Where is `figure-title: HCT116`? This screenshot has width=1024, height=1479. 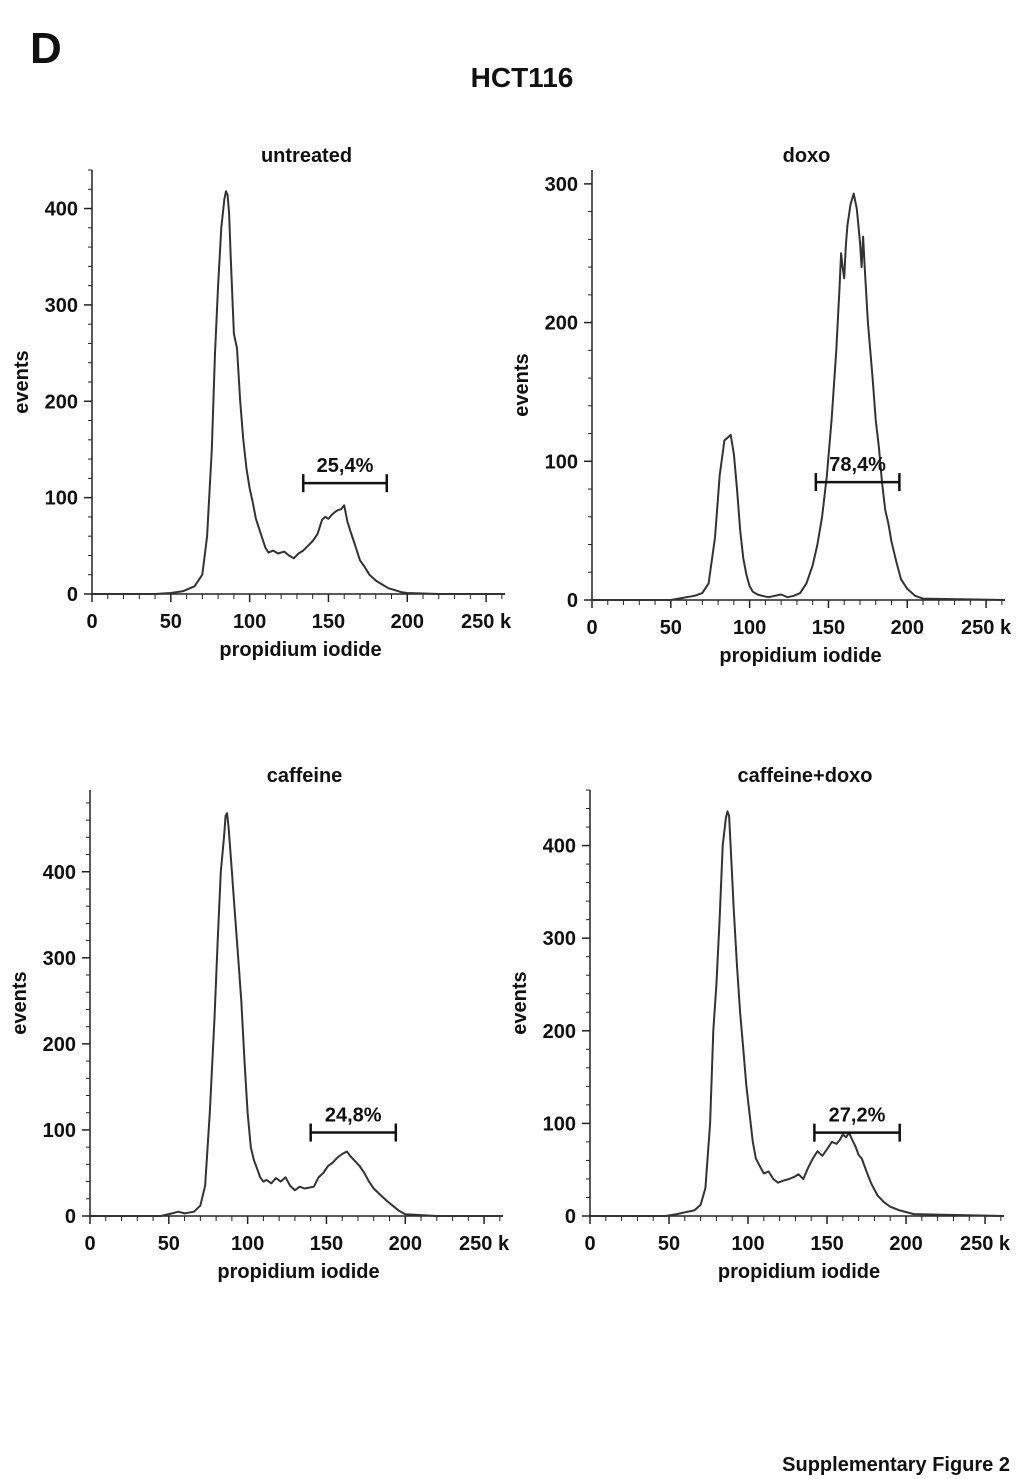 figure-title: HCT116 is located at coordinates (522, 77).